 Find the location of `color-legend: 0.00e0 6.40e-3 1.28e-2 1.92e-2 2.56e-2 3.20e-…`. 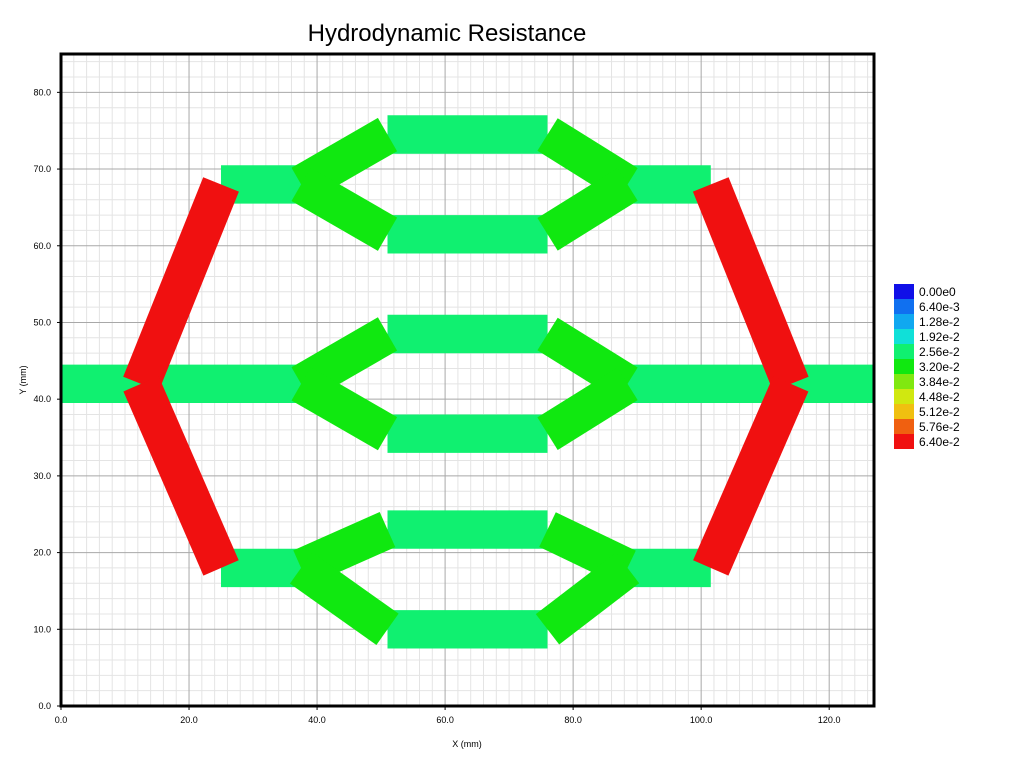

color-legend: 0.00e0 6.40e-3 1.28e-2 1.92e-2 2.56e-2 3.20e-… is located at coordinates (927, 366).